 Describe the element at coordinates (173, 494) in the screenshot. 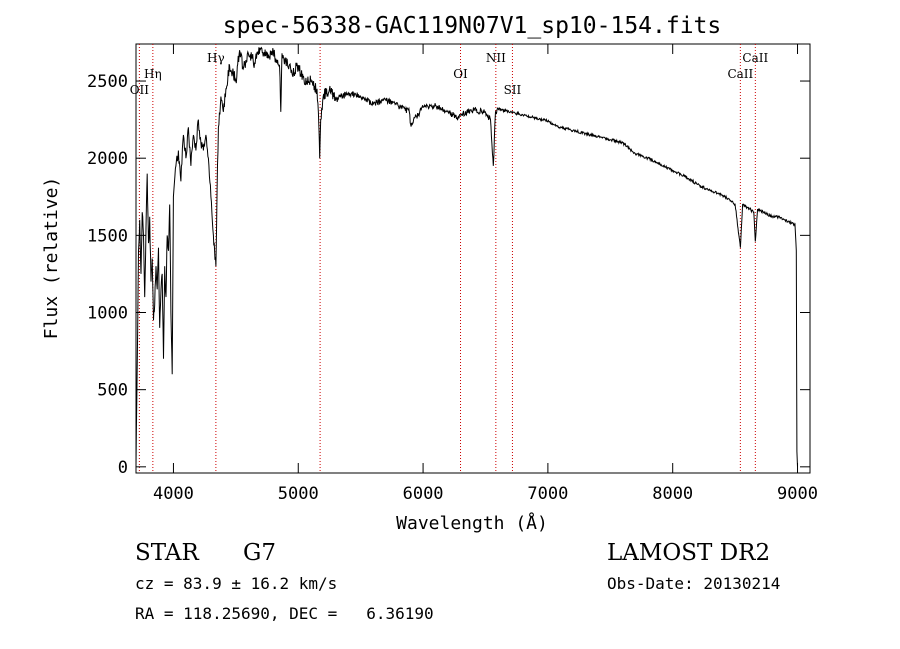

I see `x-tick-label: 4000` at that location.